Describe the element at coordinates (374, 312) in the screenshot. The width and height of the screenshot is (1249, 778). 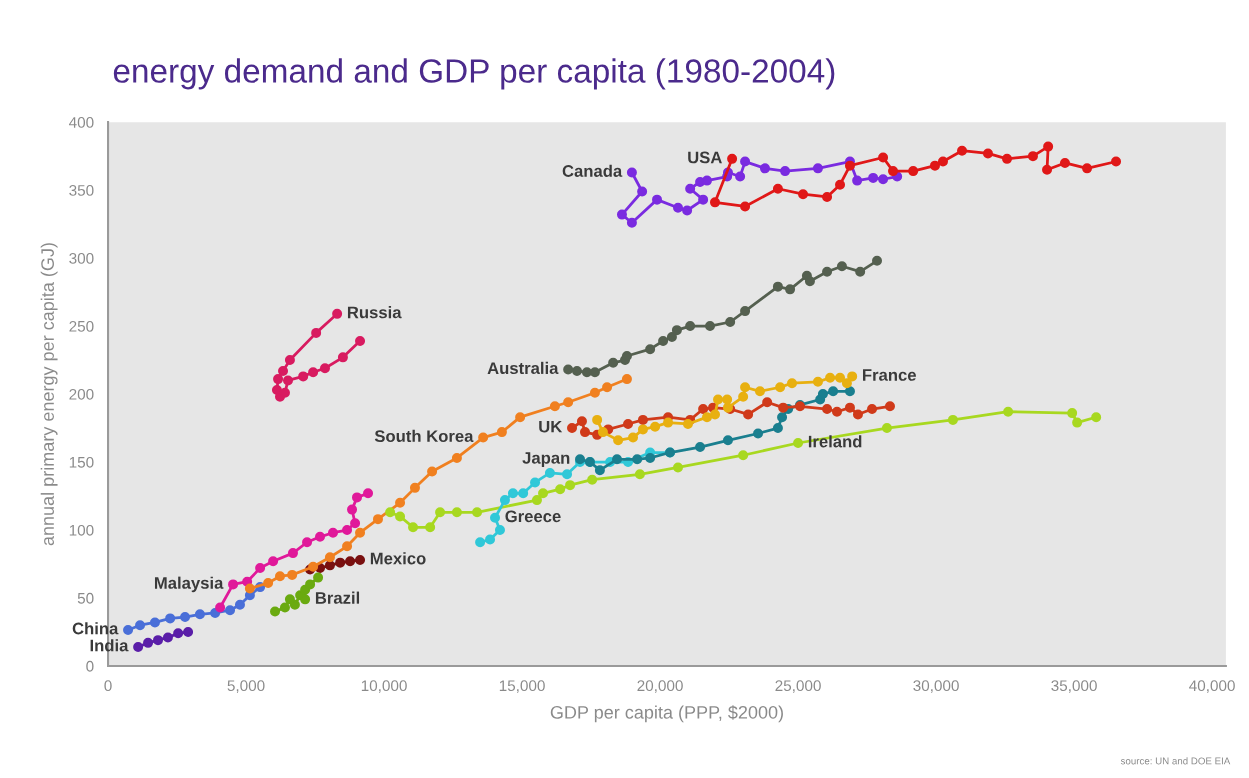
I see `series-label: Russia` at that location.